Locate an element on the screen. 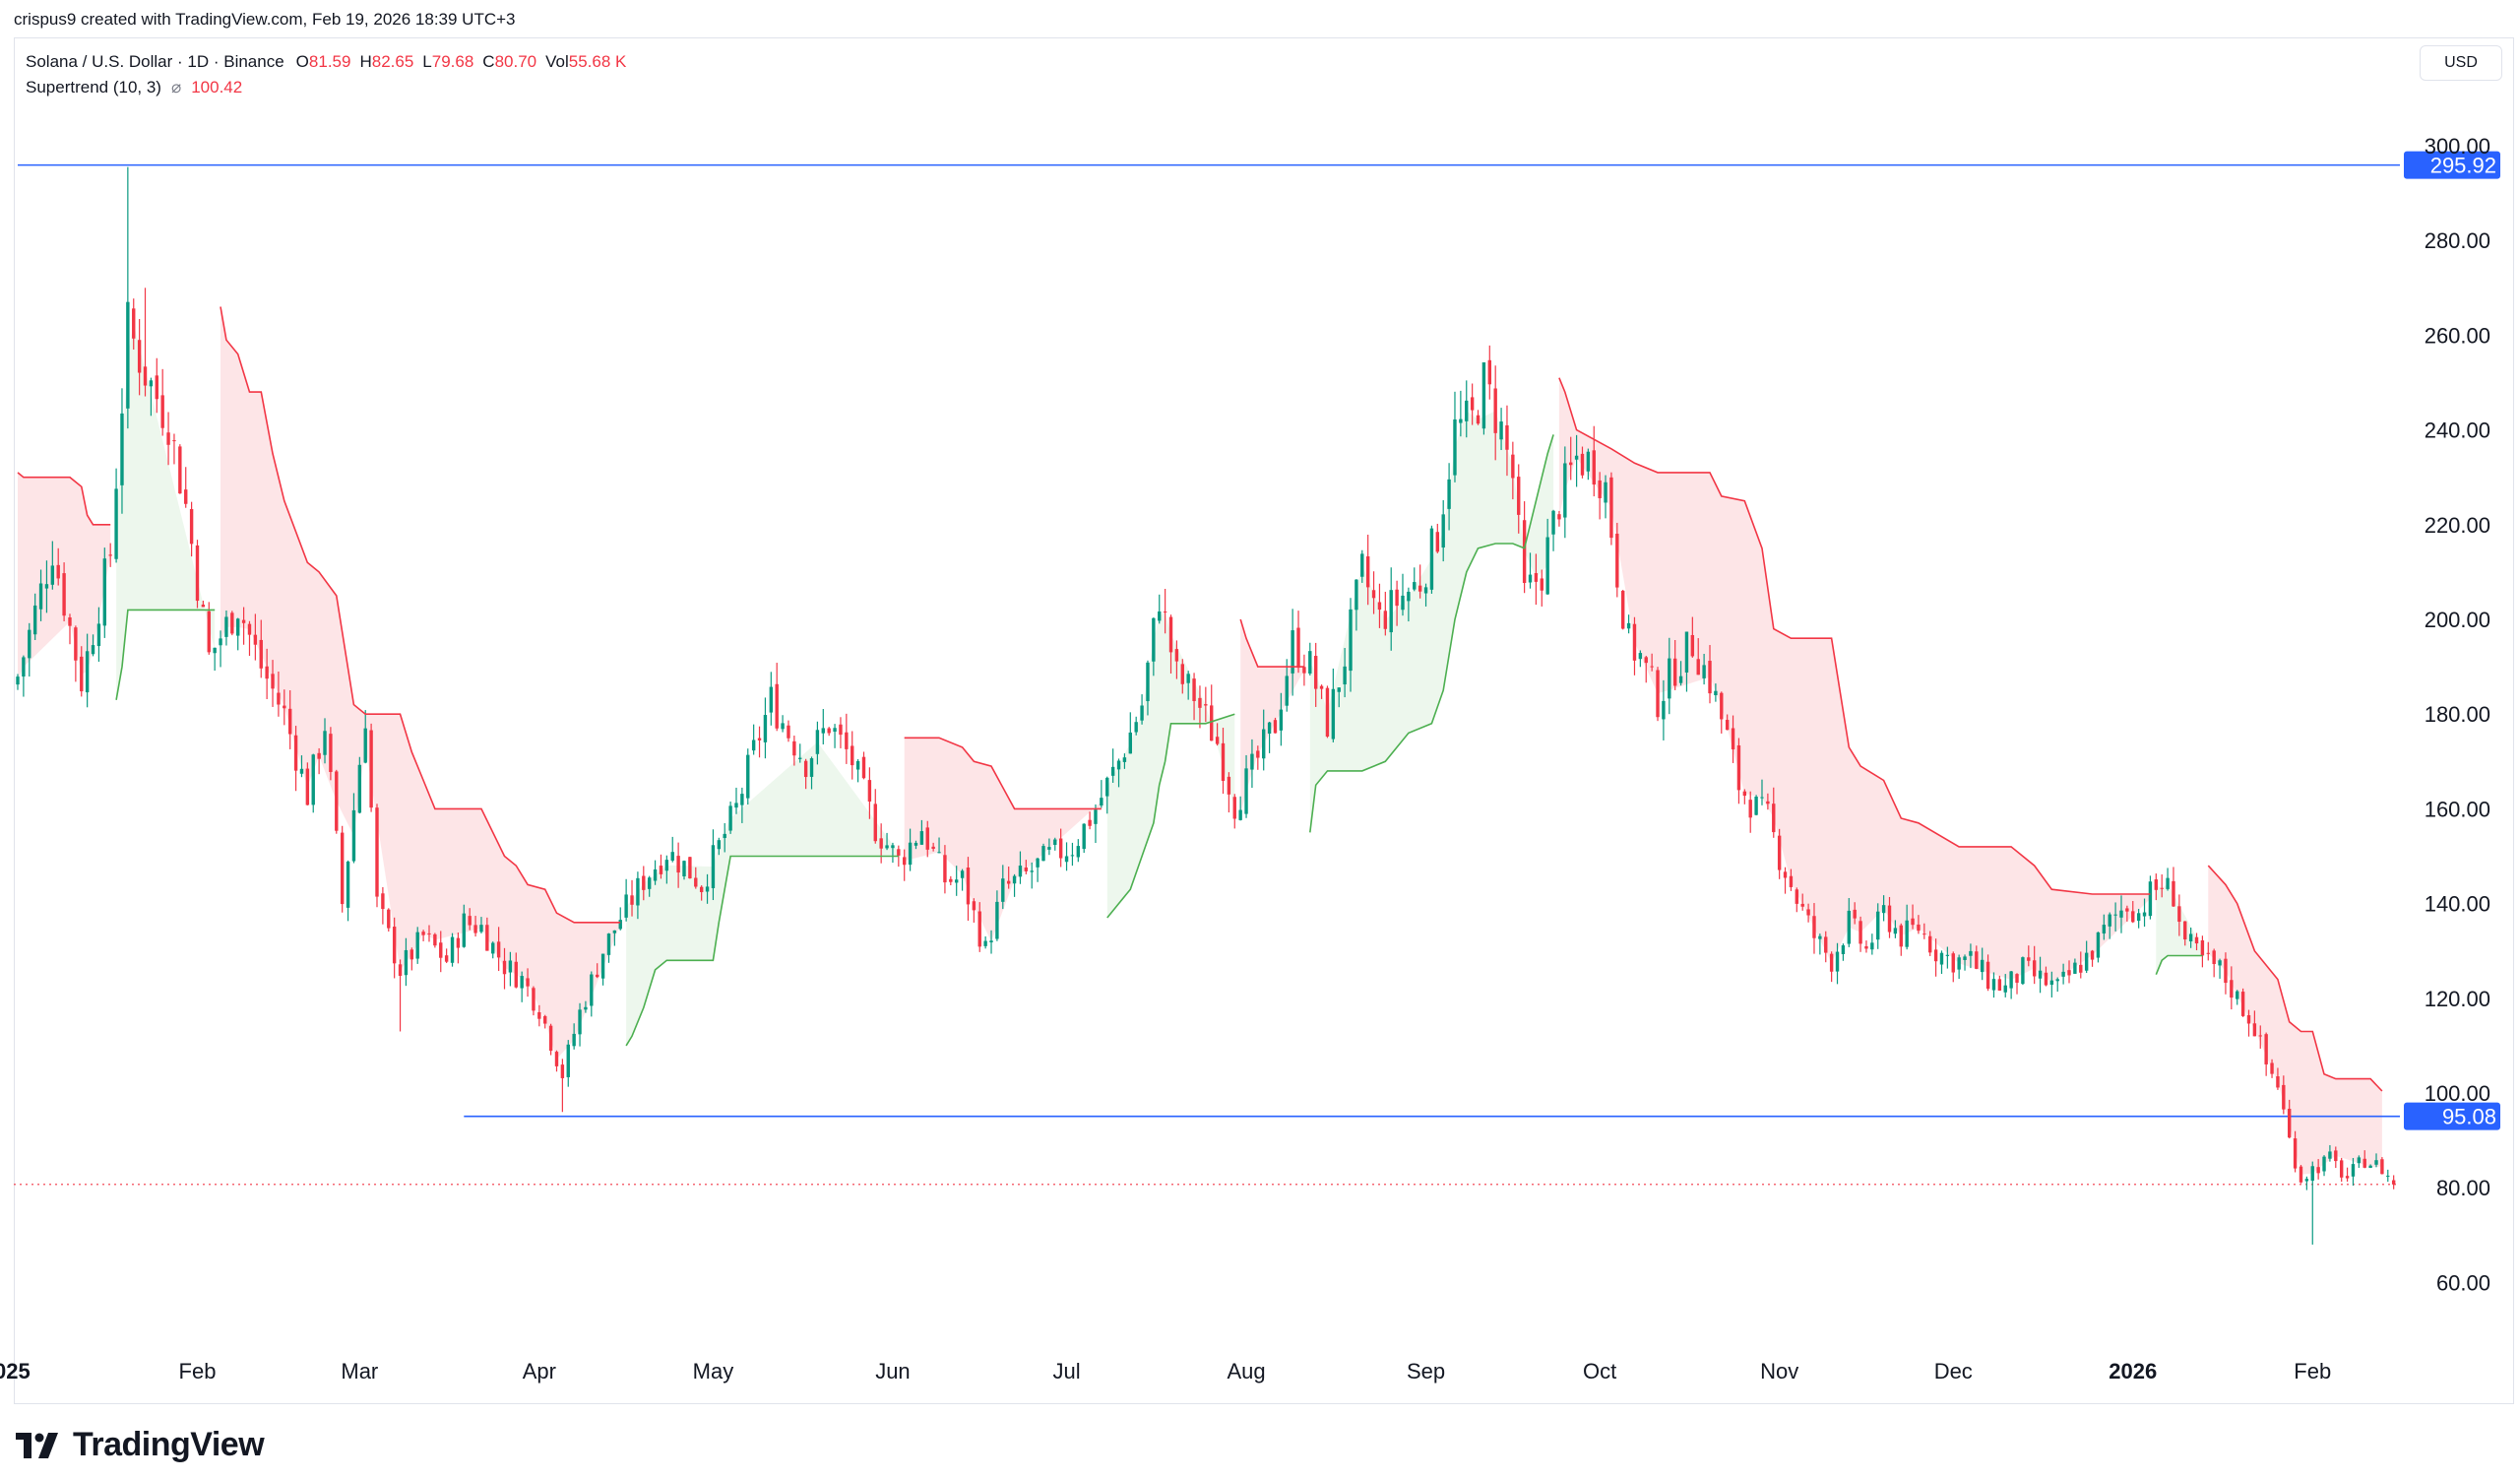 Image resolution: width=2520 pixels, height=1480 pixels. supertrend-label: Supertrend (10, 3) is located at coordinates (93, 87).